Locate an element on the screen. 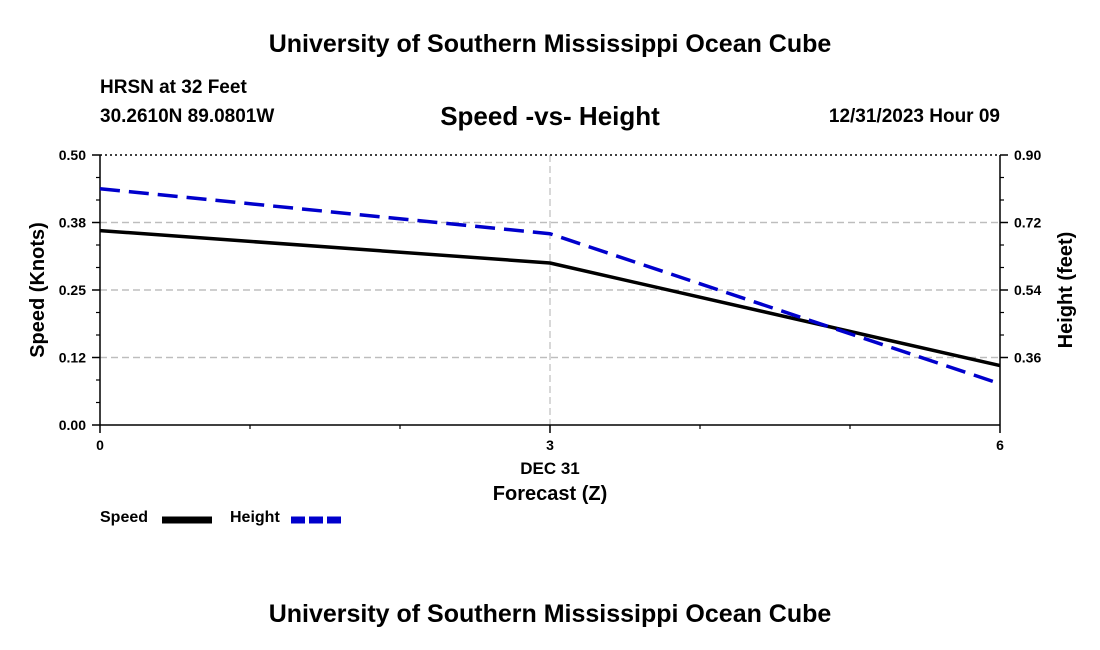  forecast-timestamp: 12/31/2023 Hour 09 is located at coordinates (914, 116).